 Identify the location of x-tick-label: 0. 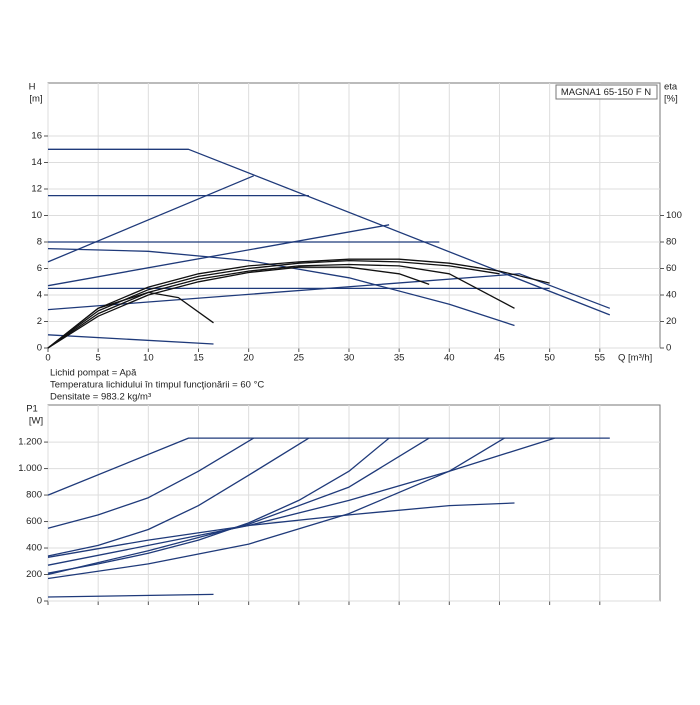
(47, 358).